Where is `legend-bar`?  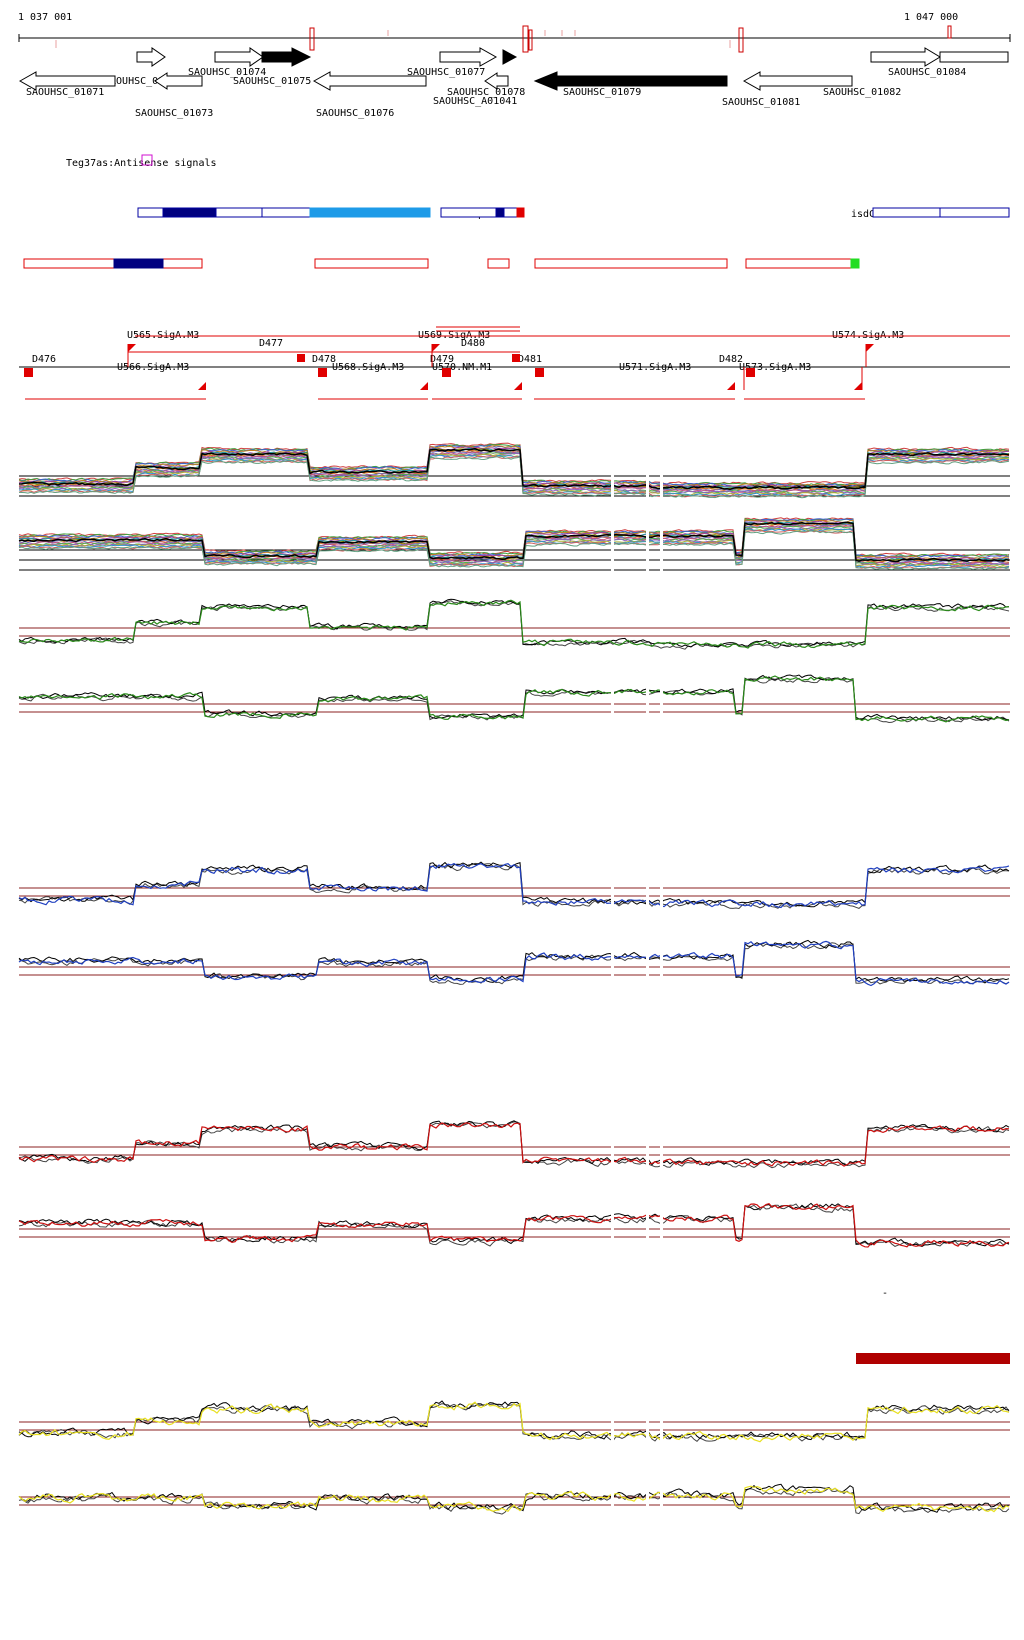 legend-bar is located at coordinates (933, 1358).